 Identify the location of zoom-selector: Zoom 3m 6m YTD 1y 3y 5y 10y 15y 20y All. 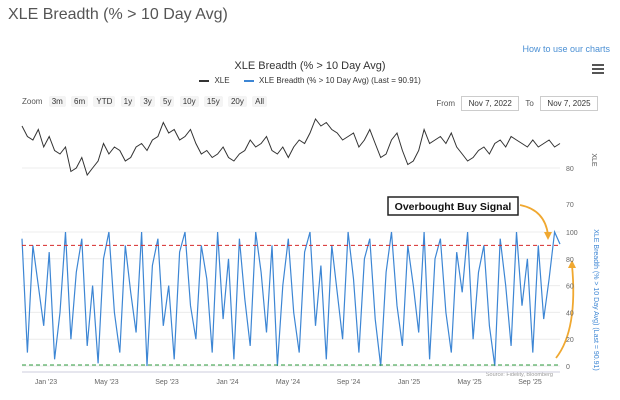
(146, 101).